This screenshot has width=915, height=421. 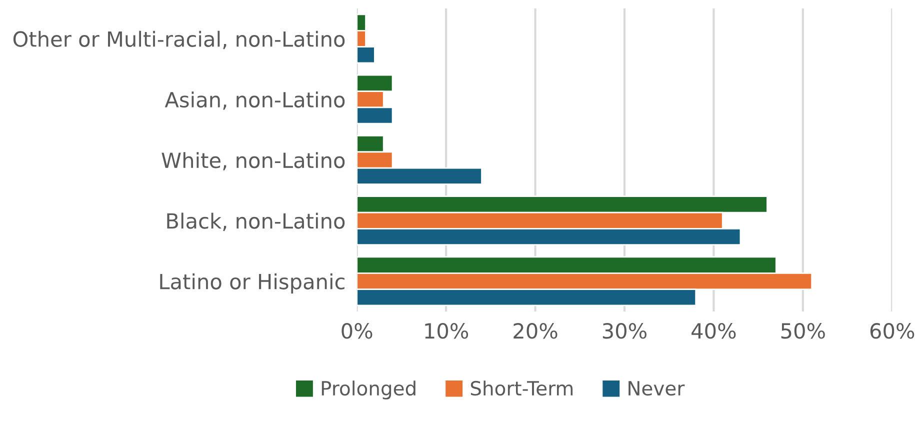 I want to click on x-tick-label: 20%, so click(x=536, y=331).